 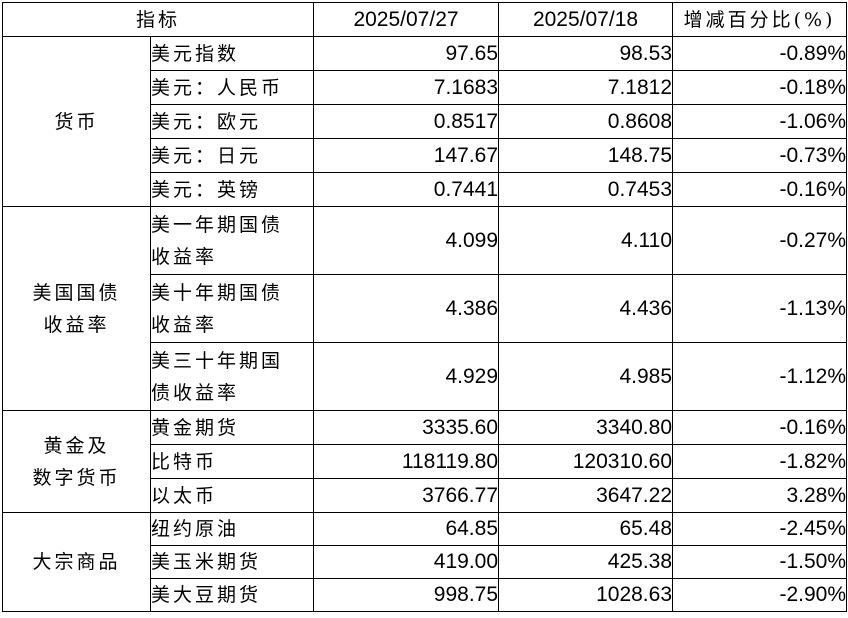 I want to click on table-row: 美玉米期货 419.00 425.38 -1.50%, so click(x=425, y=562).